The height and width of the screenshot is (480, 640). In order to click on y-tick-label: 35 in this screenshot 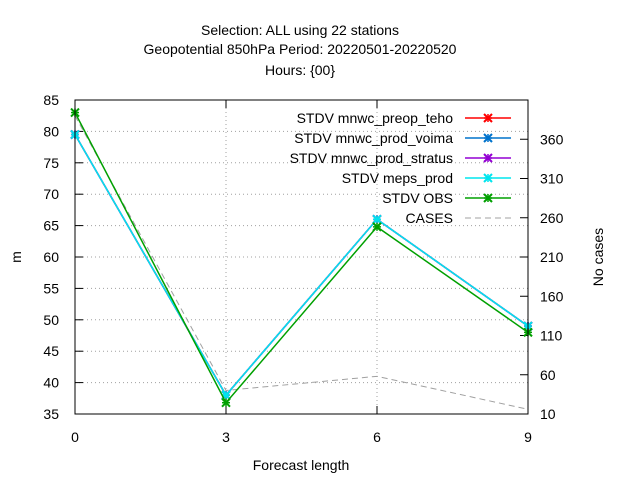, I will do `click(51, 414)`.